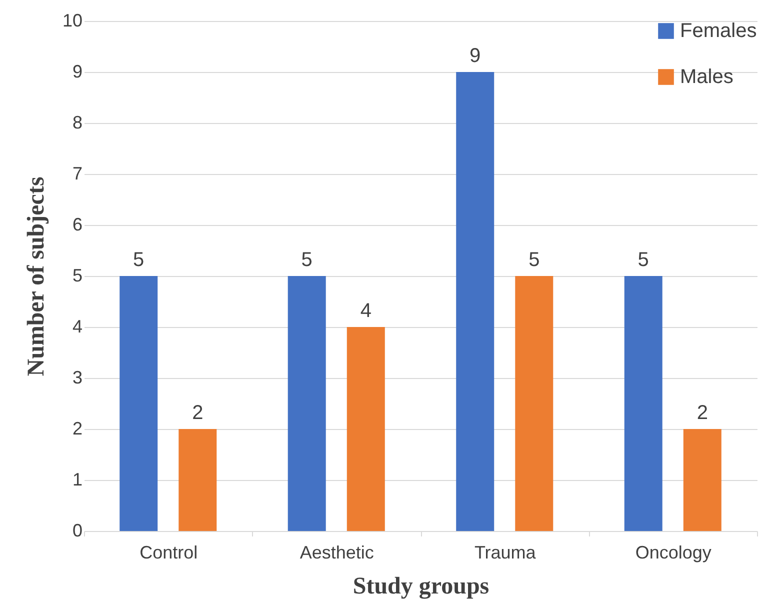 The image size is (764, 606). What do you see at coordinates (707, 77) in the screenshot?
I see `legend-label: Males` at bounding box center [707, 77].